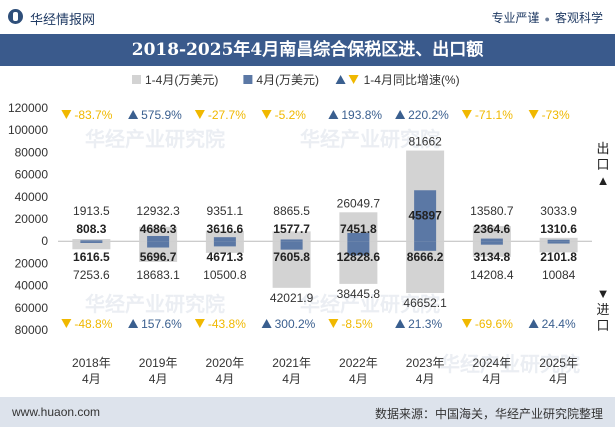 This screenshot has width=615, height=427. What do you see at coordinates (32, 263) in the screenshot?
I see `y-tick-label: 20000` at bounding box center [32, 263].